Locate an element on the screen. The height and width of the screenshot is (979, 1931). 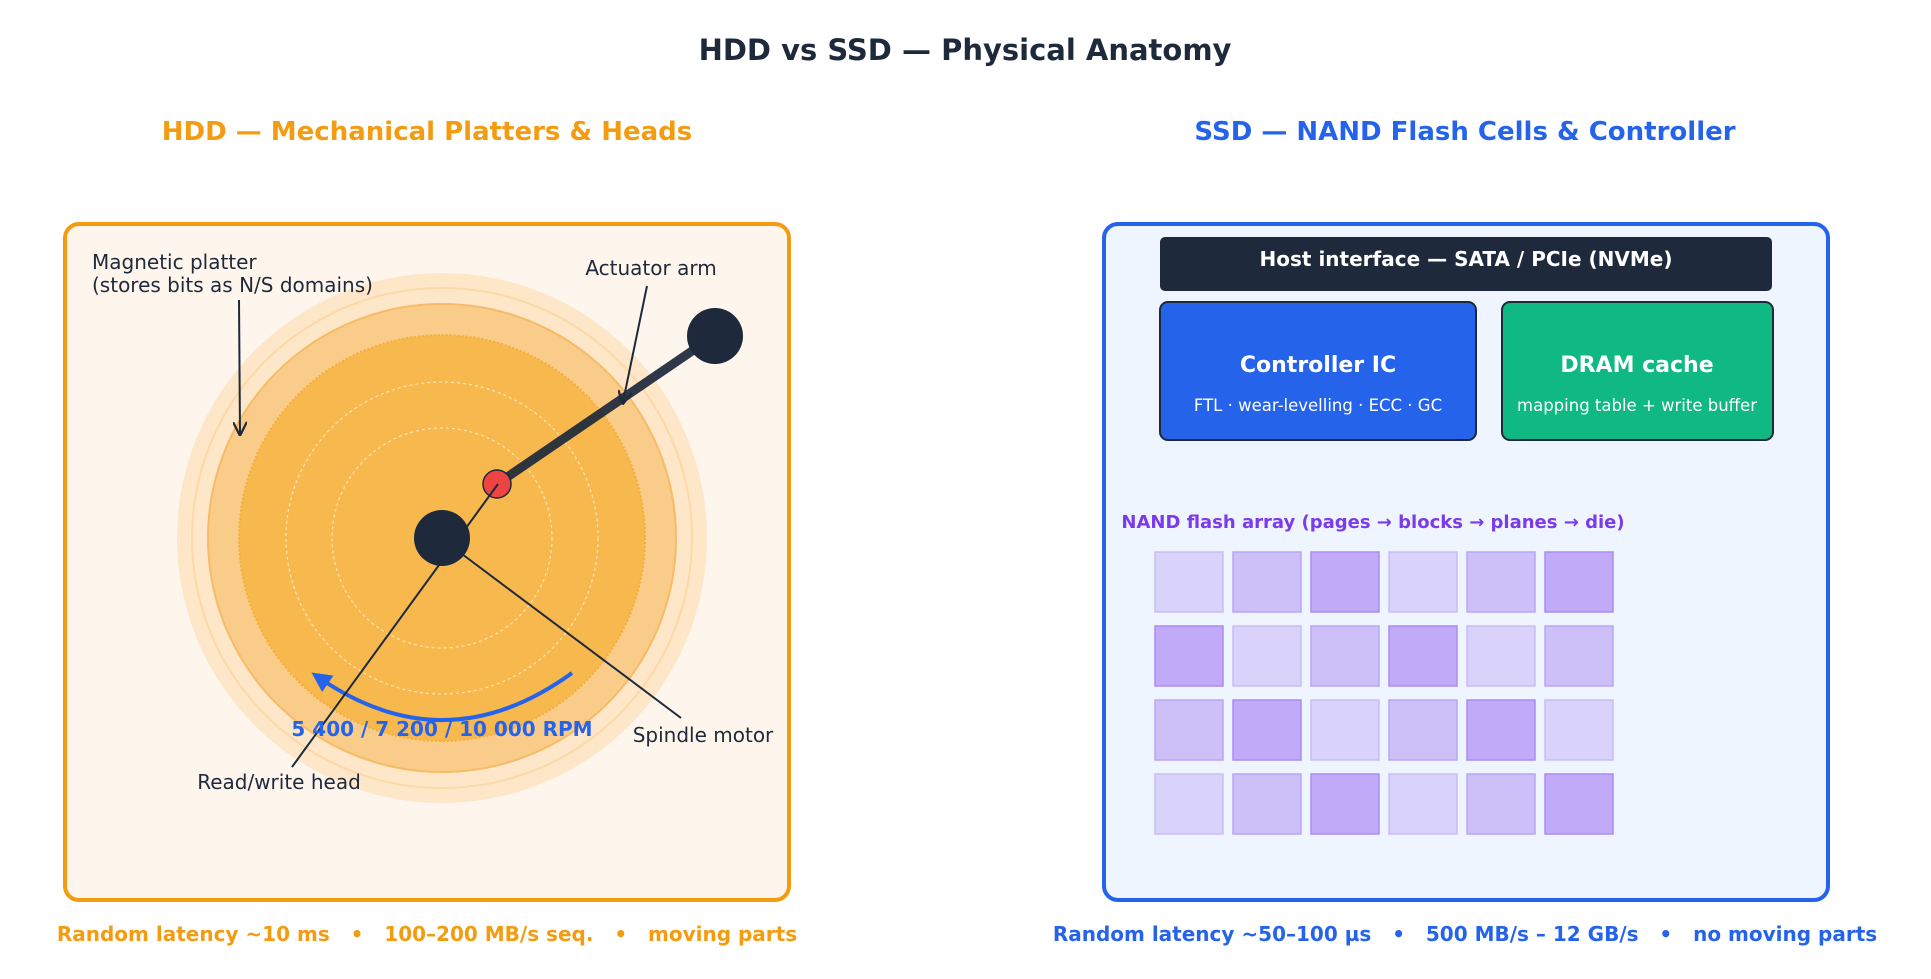
dram-title: DRAM cache is located at coordinates (1636, 365).